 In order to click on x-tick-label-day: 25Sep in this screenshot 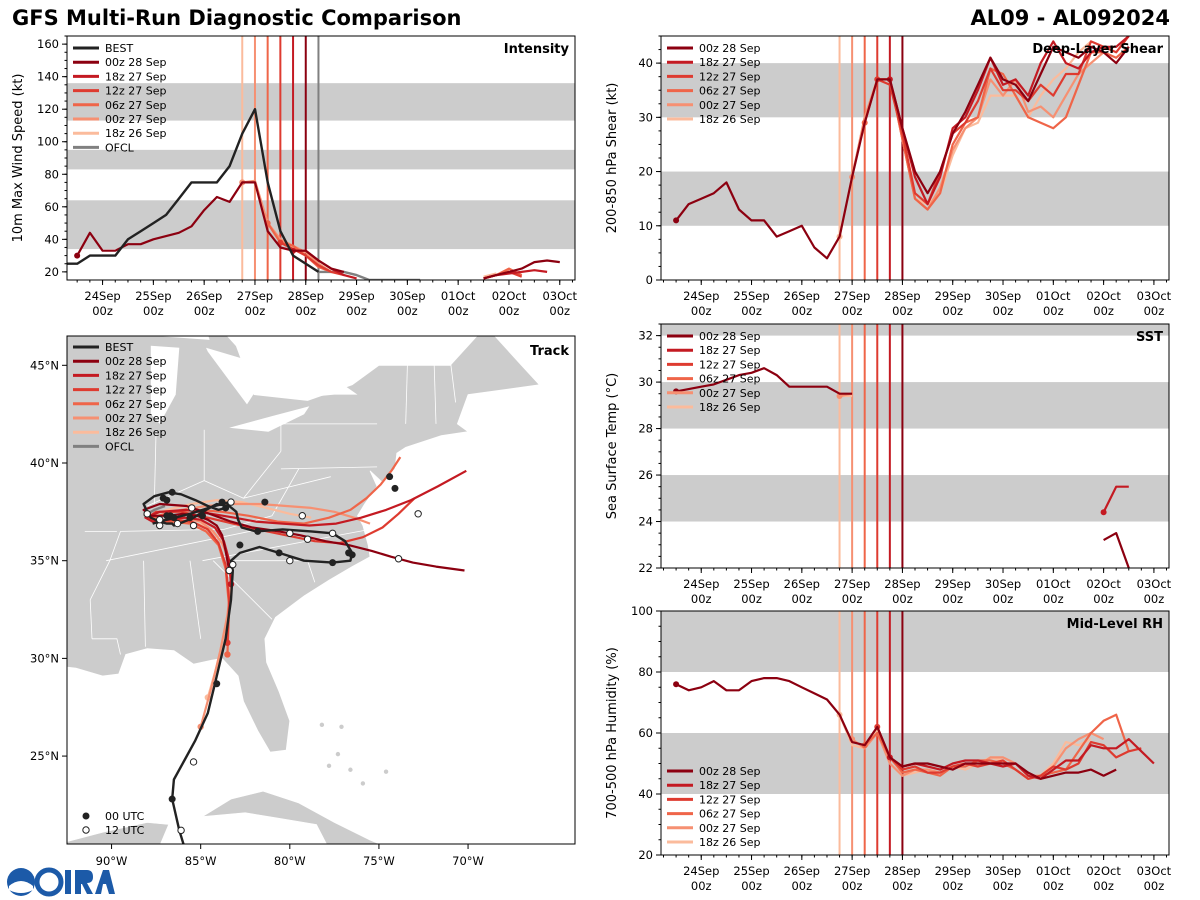, I will do `click(751, 584)`.